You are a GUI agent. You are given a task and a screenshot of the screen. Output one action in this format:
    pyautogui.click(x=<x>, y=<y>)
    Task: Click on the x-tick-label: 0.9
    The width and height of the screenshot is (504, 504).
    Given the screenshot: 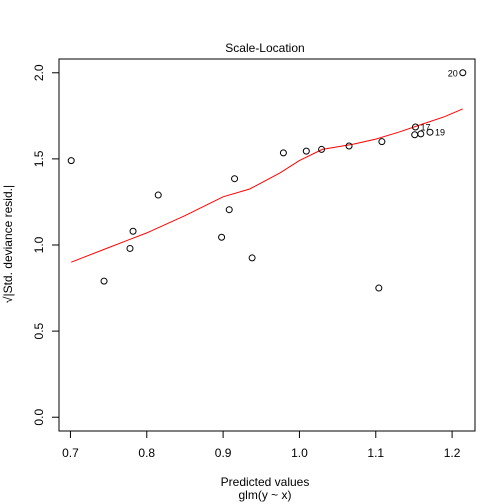 What is the action you would take?
    pyautogui.click(x=223, y=453)
    